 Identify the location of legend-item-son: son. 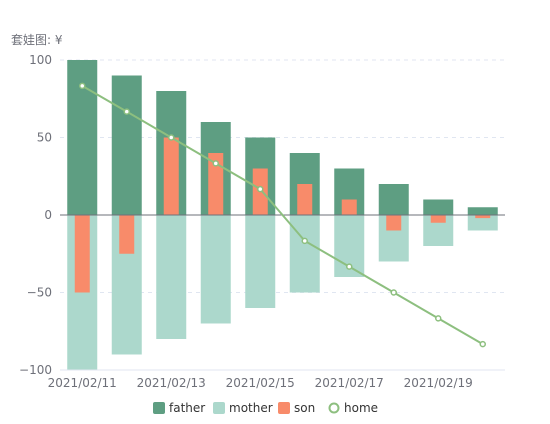
(296, 408).